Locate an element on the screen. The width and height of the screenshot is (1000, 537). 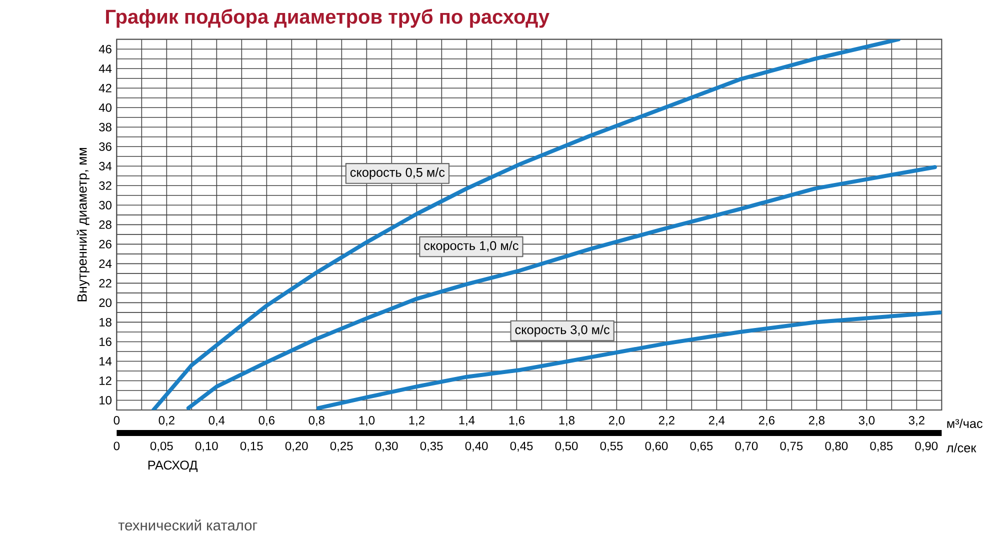
x2-tick-label: 0,35 is located at coordinates (431, 447).